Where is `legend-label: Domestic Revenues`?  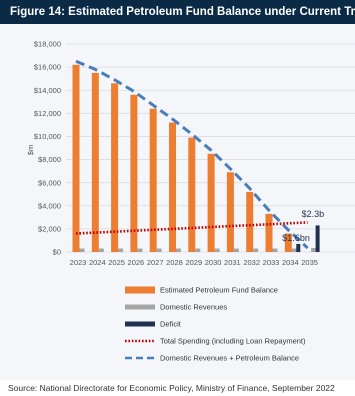
legend-label: Domestic Revenues is located at coordinates (193, 307).